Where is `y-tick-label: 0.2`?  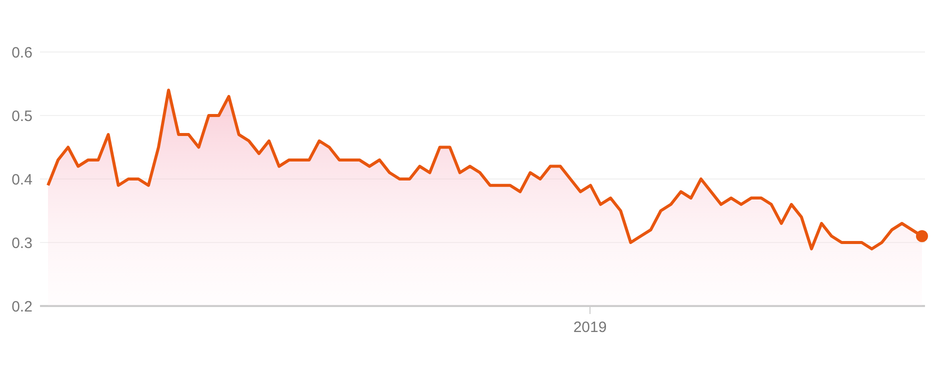 y-tick-label: 0.2 is located at coordinates (22, 307).